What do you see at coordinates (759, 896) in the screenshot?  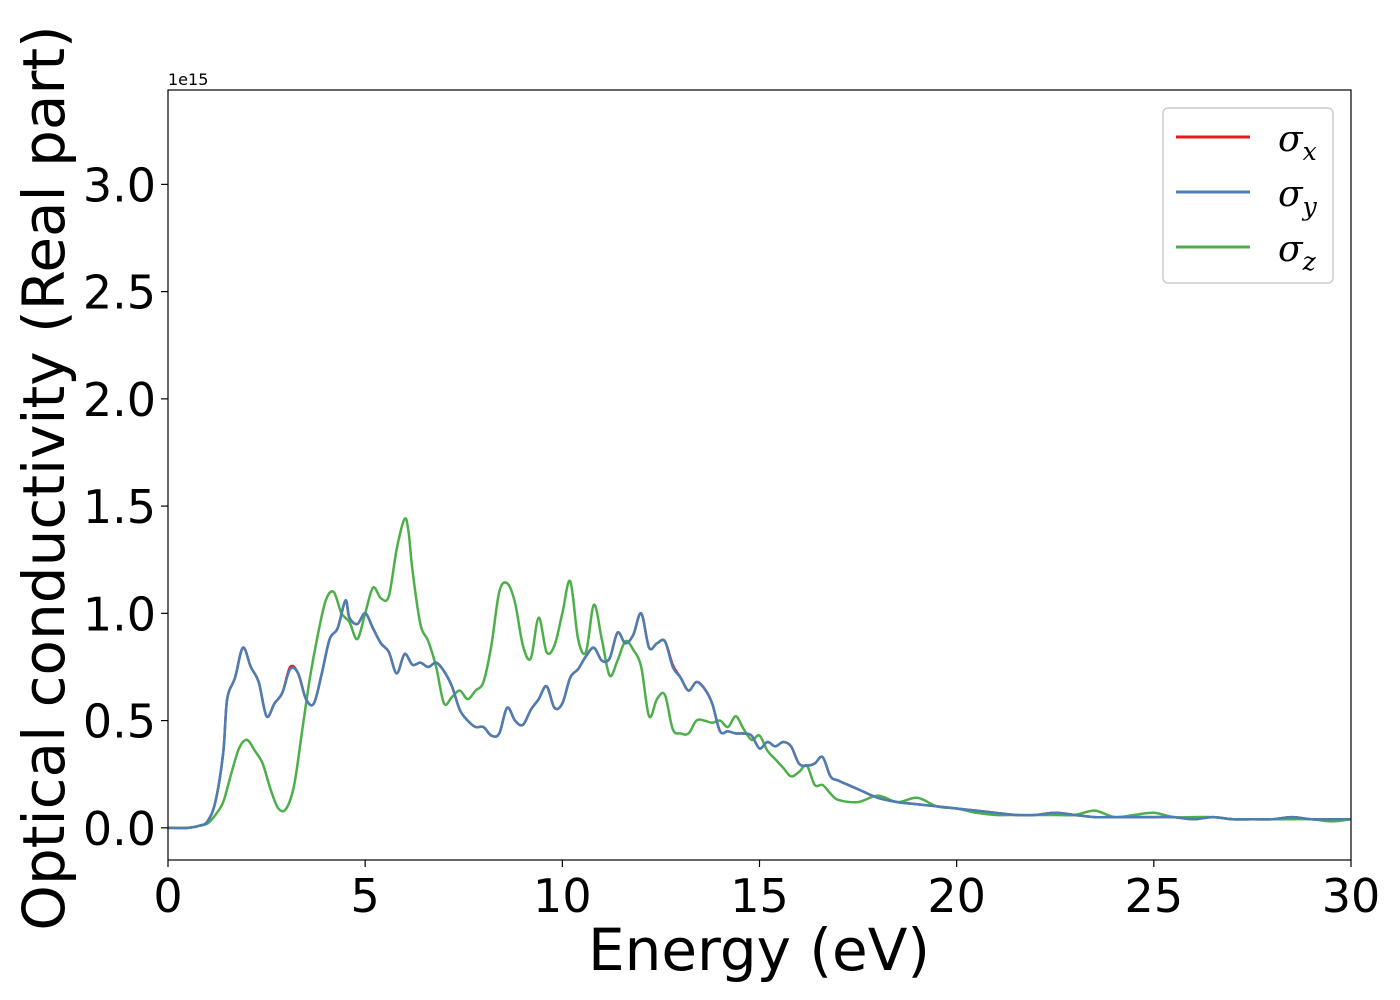 I see `x-tick-label: 15` at bounding box center [759, 896].